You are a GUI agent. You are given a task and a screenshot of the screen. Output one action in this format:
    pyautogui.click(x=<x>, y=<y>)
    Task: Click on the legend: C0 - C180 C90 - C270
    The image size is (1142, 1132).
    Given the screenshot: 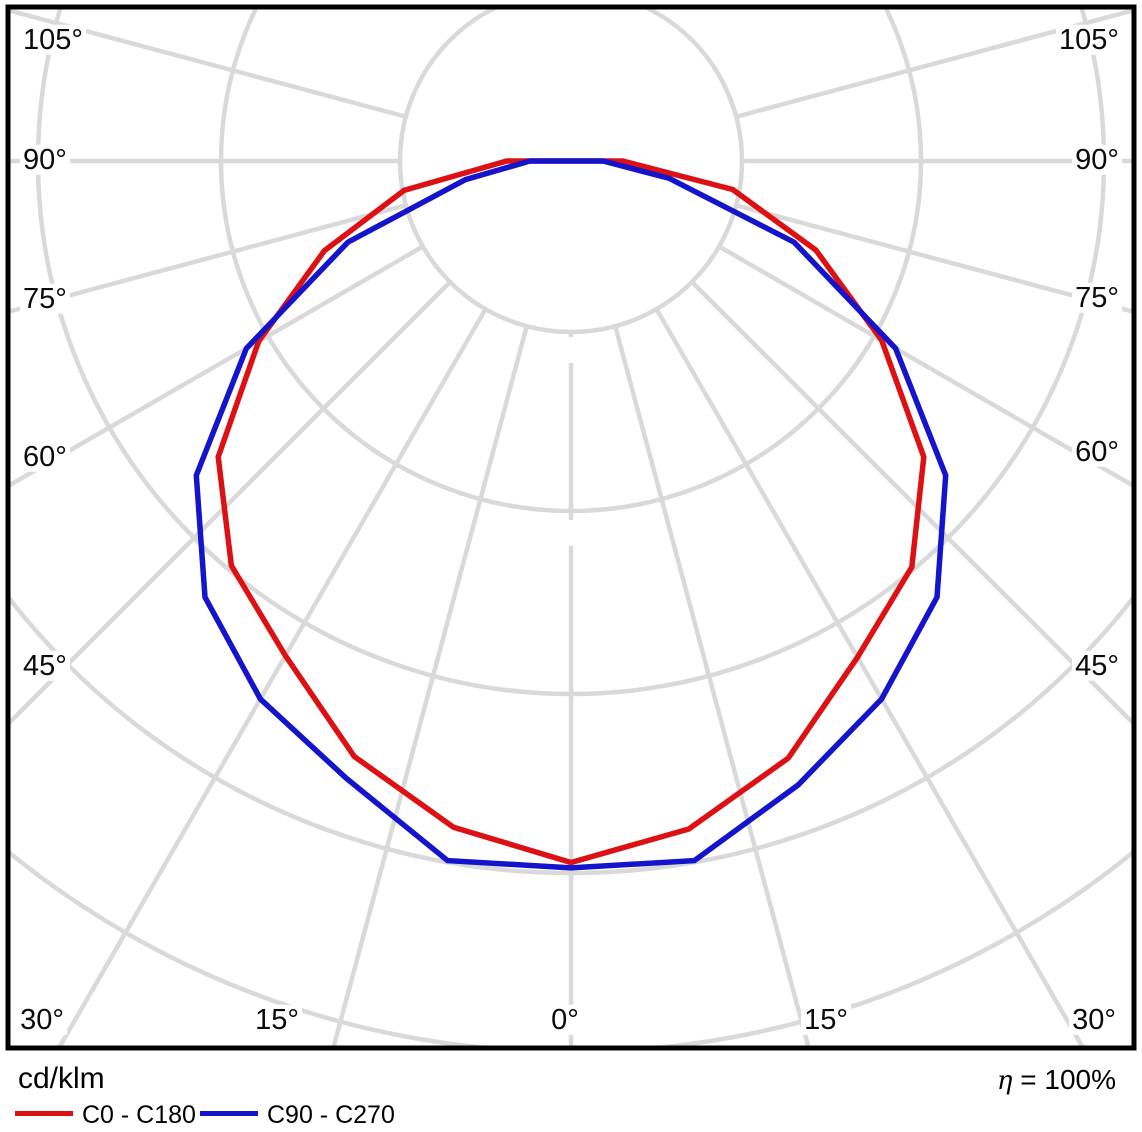 What is the action you would take?
    pyautogui.click(x=565, y=1115)
    